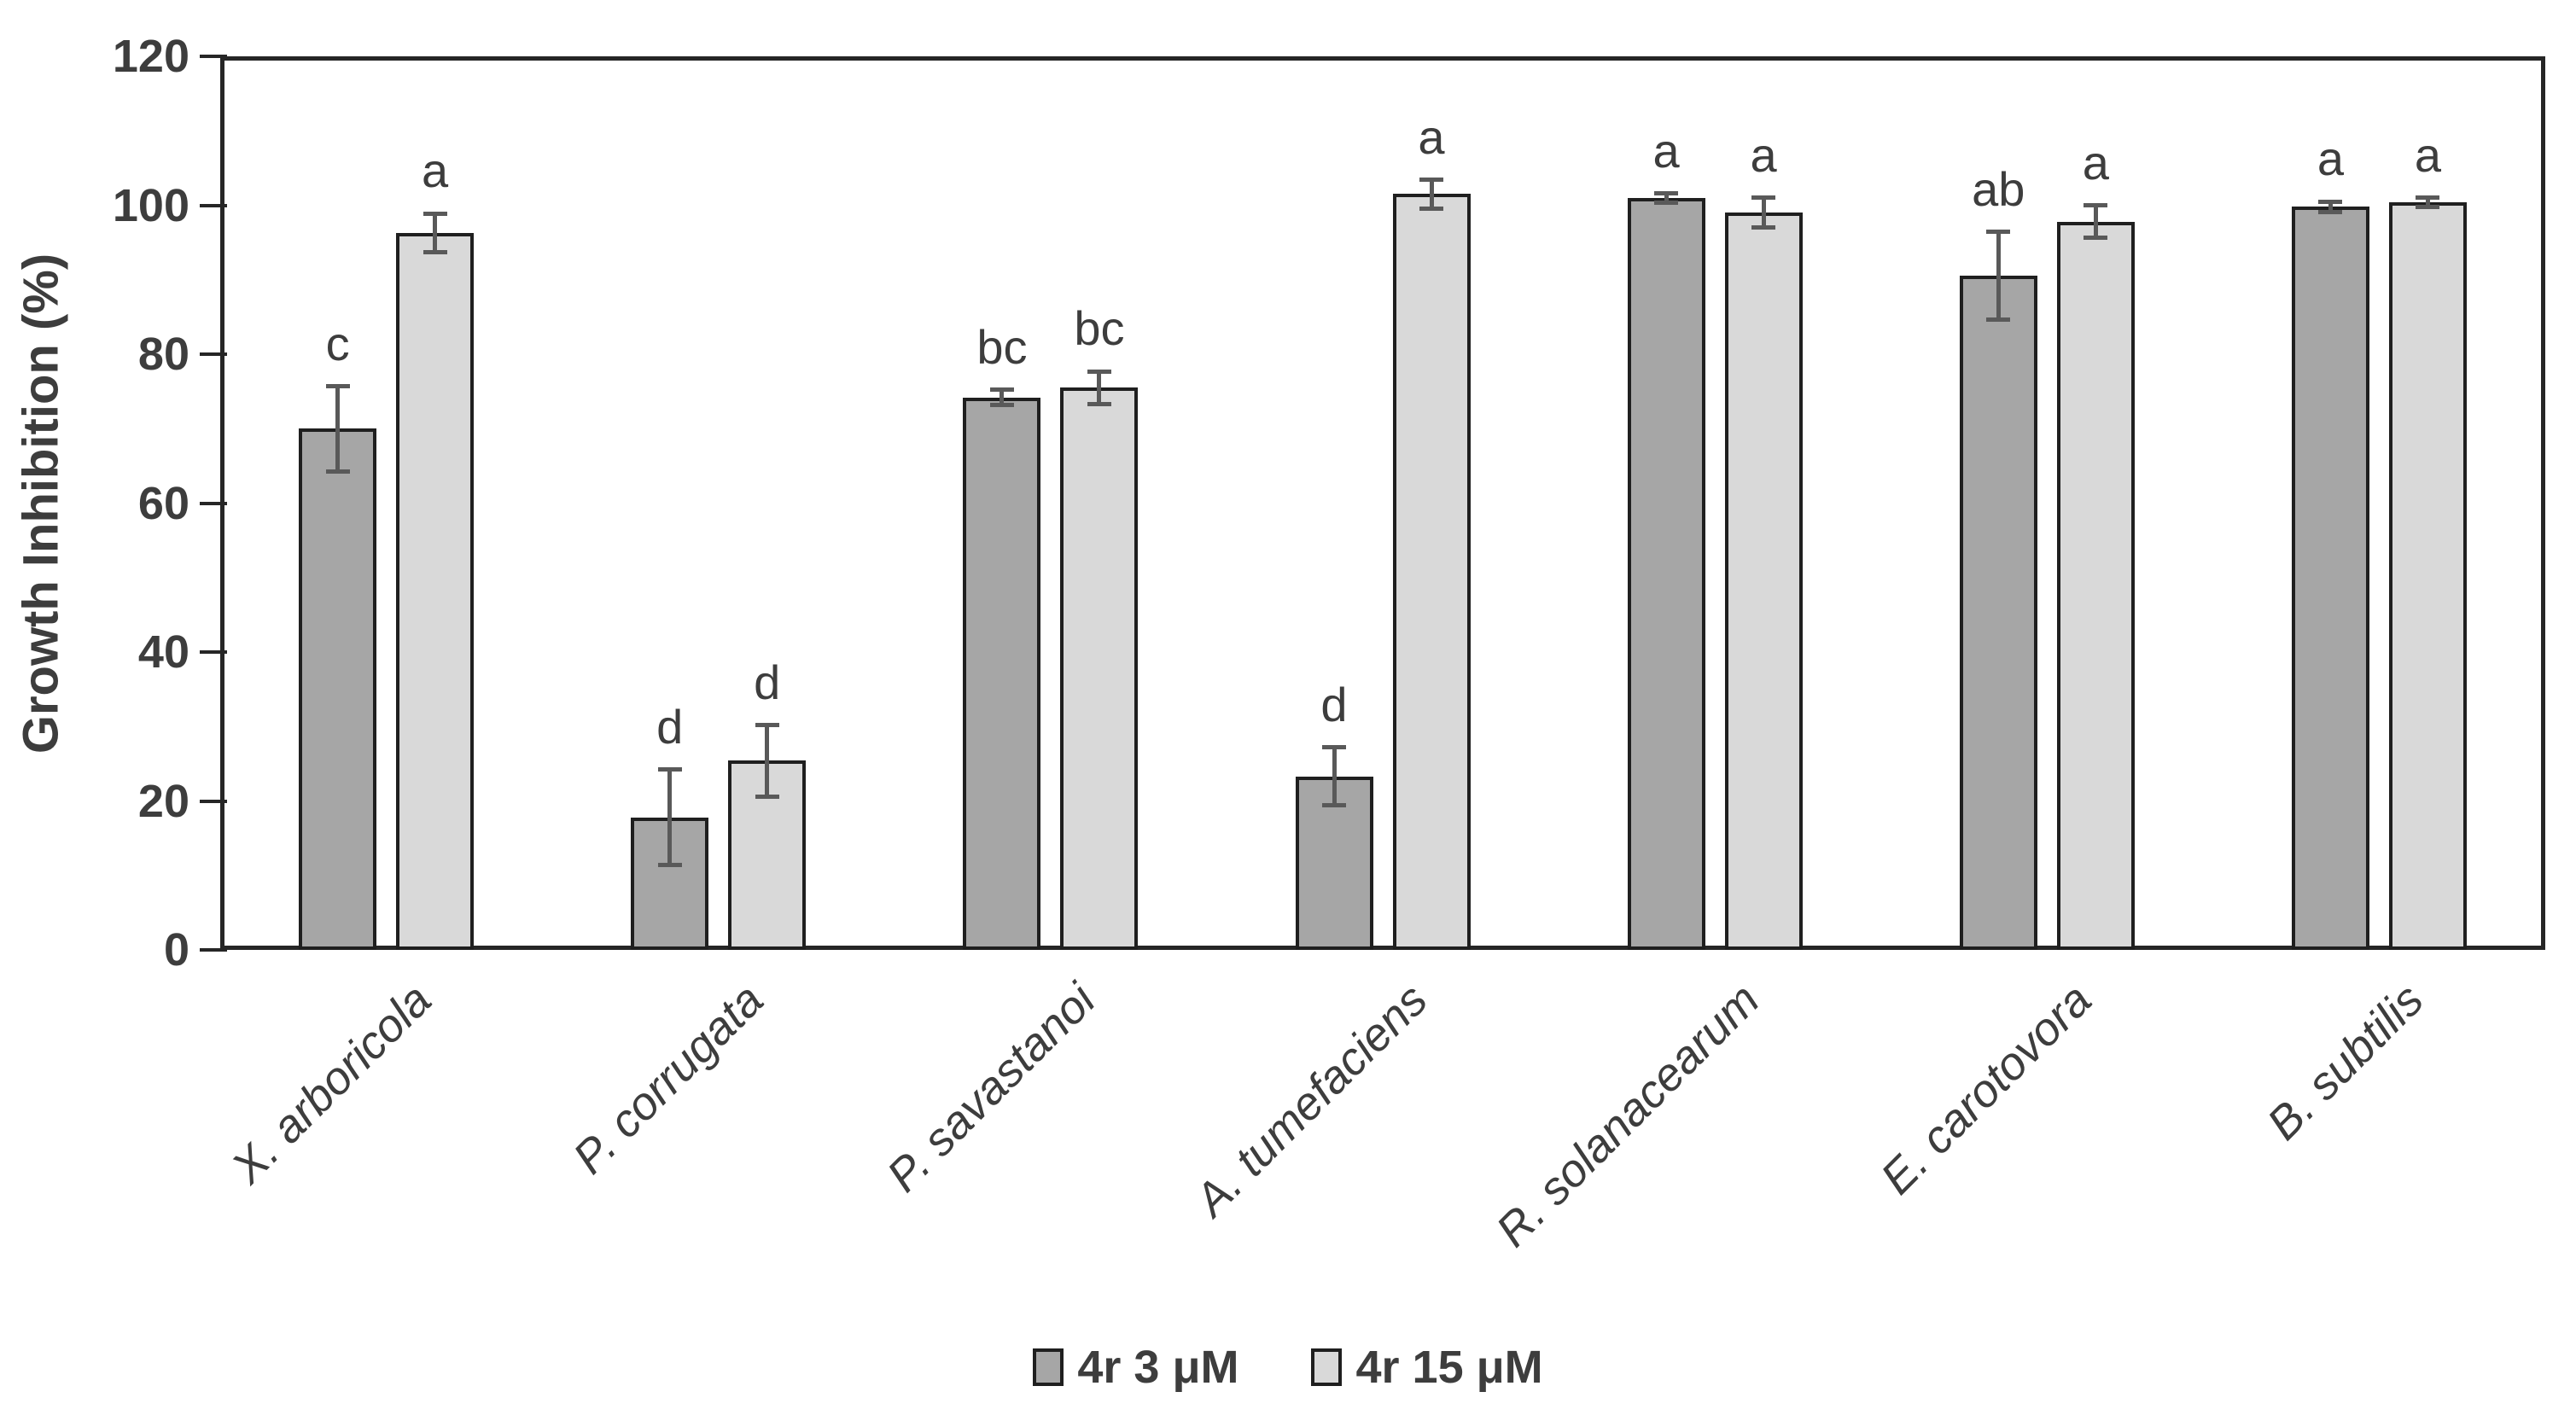  I want to click on bar-series1-cat7, so click(2330, 579).